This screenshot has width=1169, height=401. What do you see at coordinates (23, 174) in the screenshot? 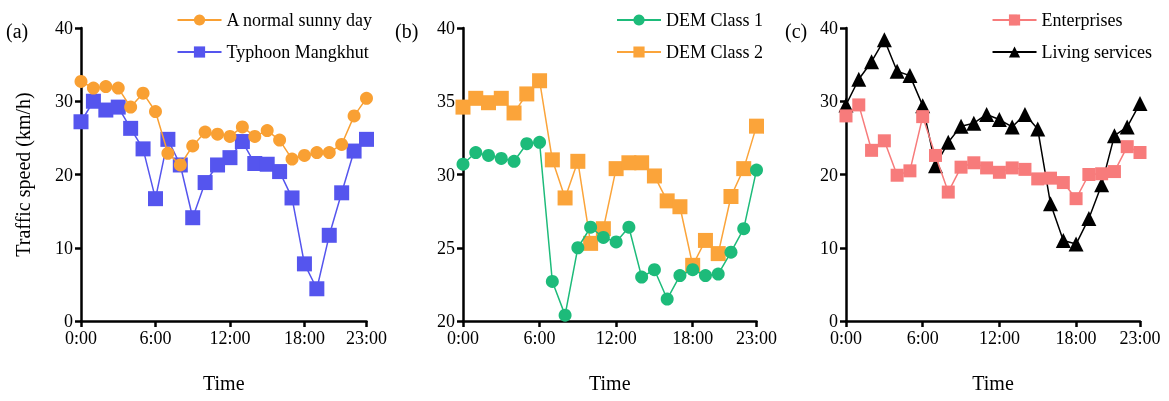
I see `y-axis-title: Traffic speed (km/h)` at bounding box center [23, 174].